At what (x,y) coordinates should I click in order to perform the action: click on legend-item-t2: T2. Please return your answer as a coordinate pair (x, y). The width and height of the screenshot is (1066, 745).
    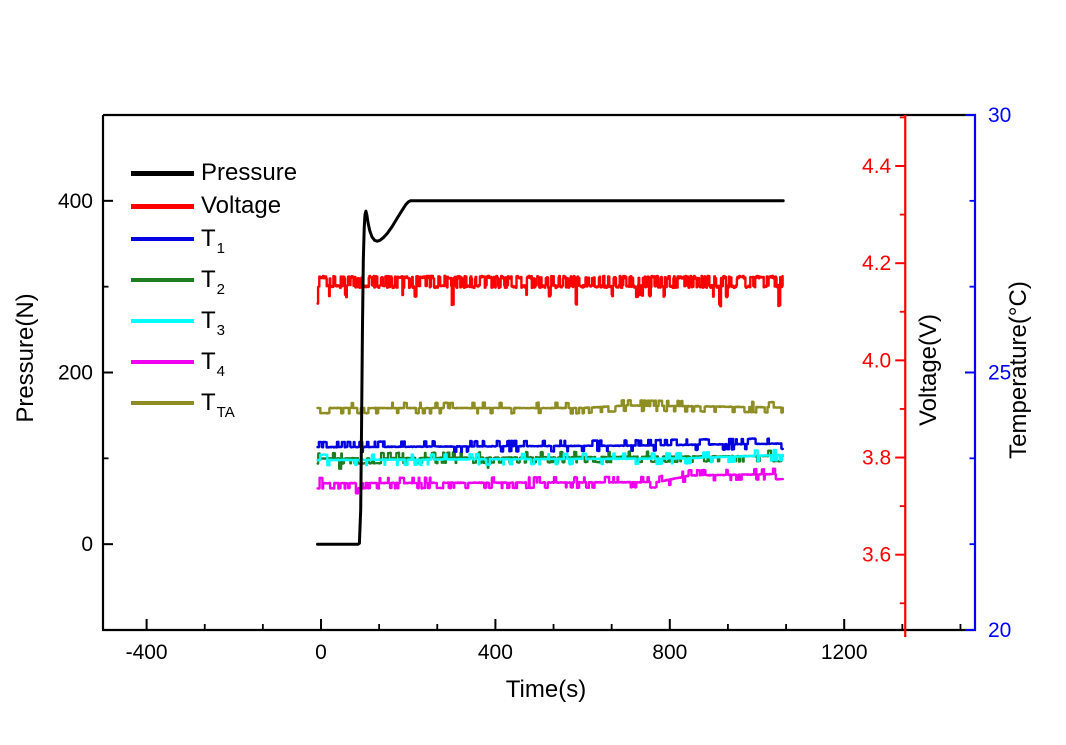
    Looking at the image, I should click on (178, 282).